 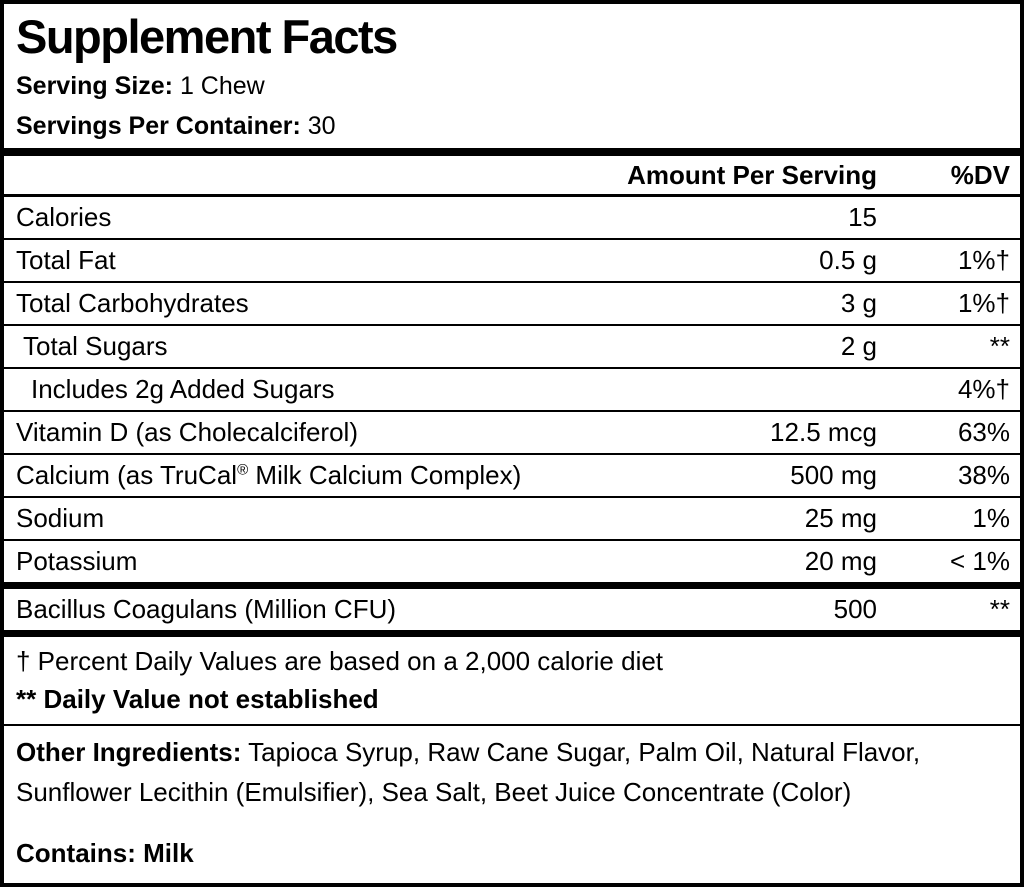 I want to click on allergen-line: Contains: Milk, so click(x=512, y=853).